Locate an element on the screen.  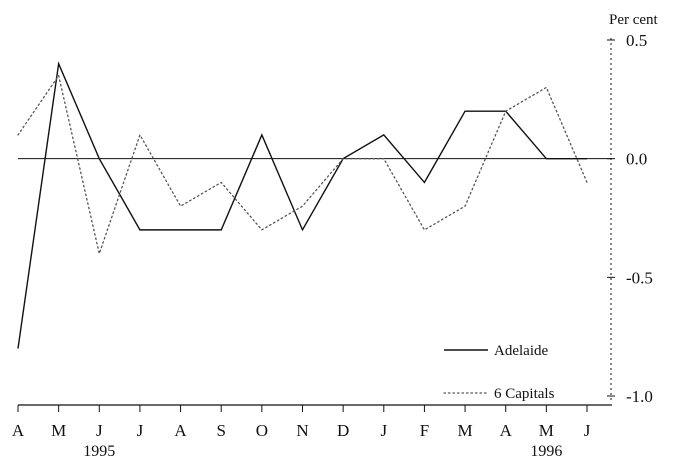
x-tick-label: N is located at coordinates (302, 430).